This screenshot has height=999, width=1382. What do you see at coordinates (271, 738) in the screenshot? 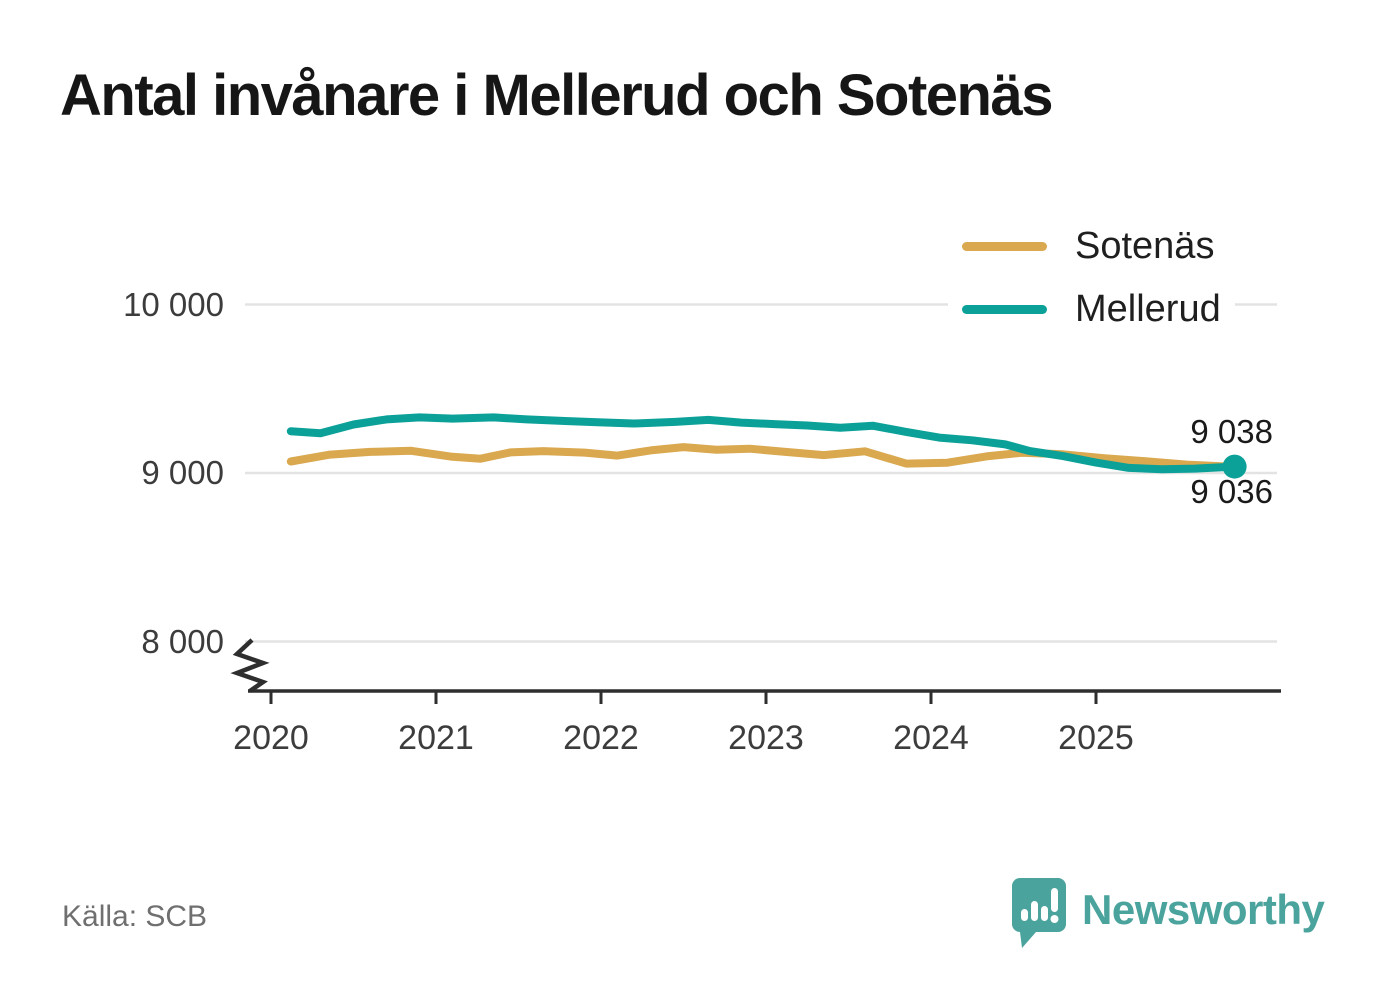
I see `x-tick-label: 2020` at bounding box center [271, 738].